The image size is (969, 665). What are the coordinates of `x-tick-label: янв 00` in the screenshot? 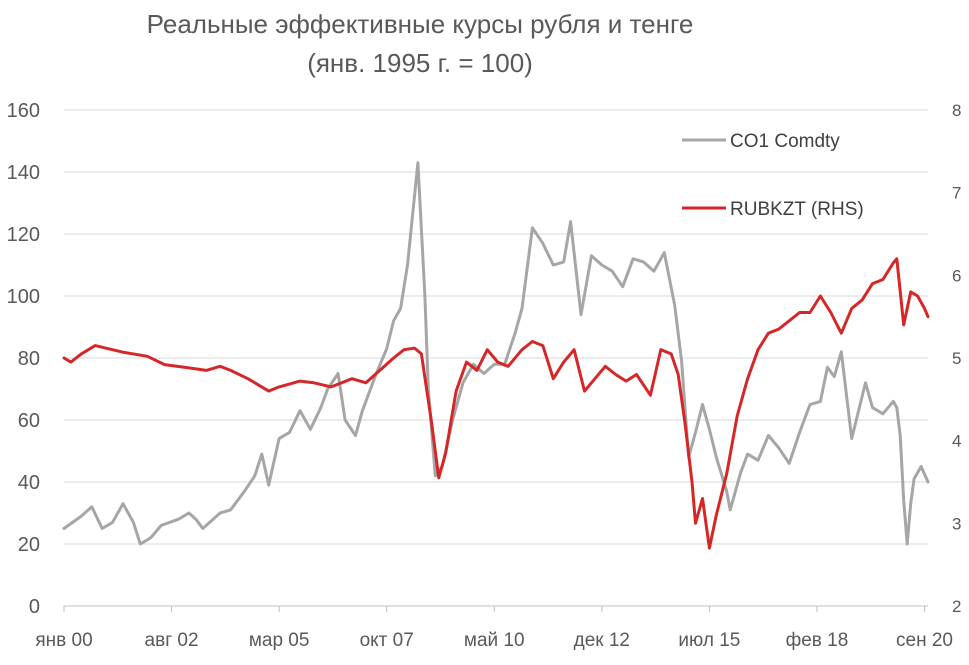 It's located at (63, 640).